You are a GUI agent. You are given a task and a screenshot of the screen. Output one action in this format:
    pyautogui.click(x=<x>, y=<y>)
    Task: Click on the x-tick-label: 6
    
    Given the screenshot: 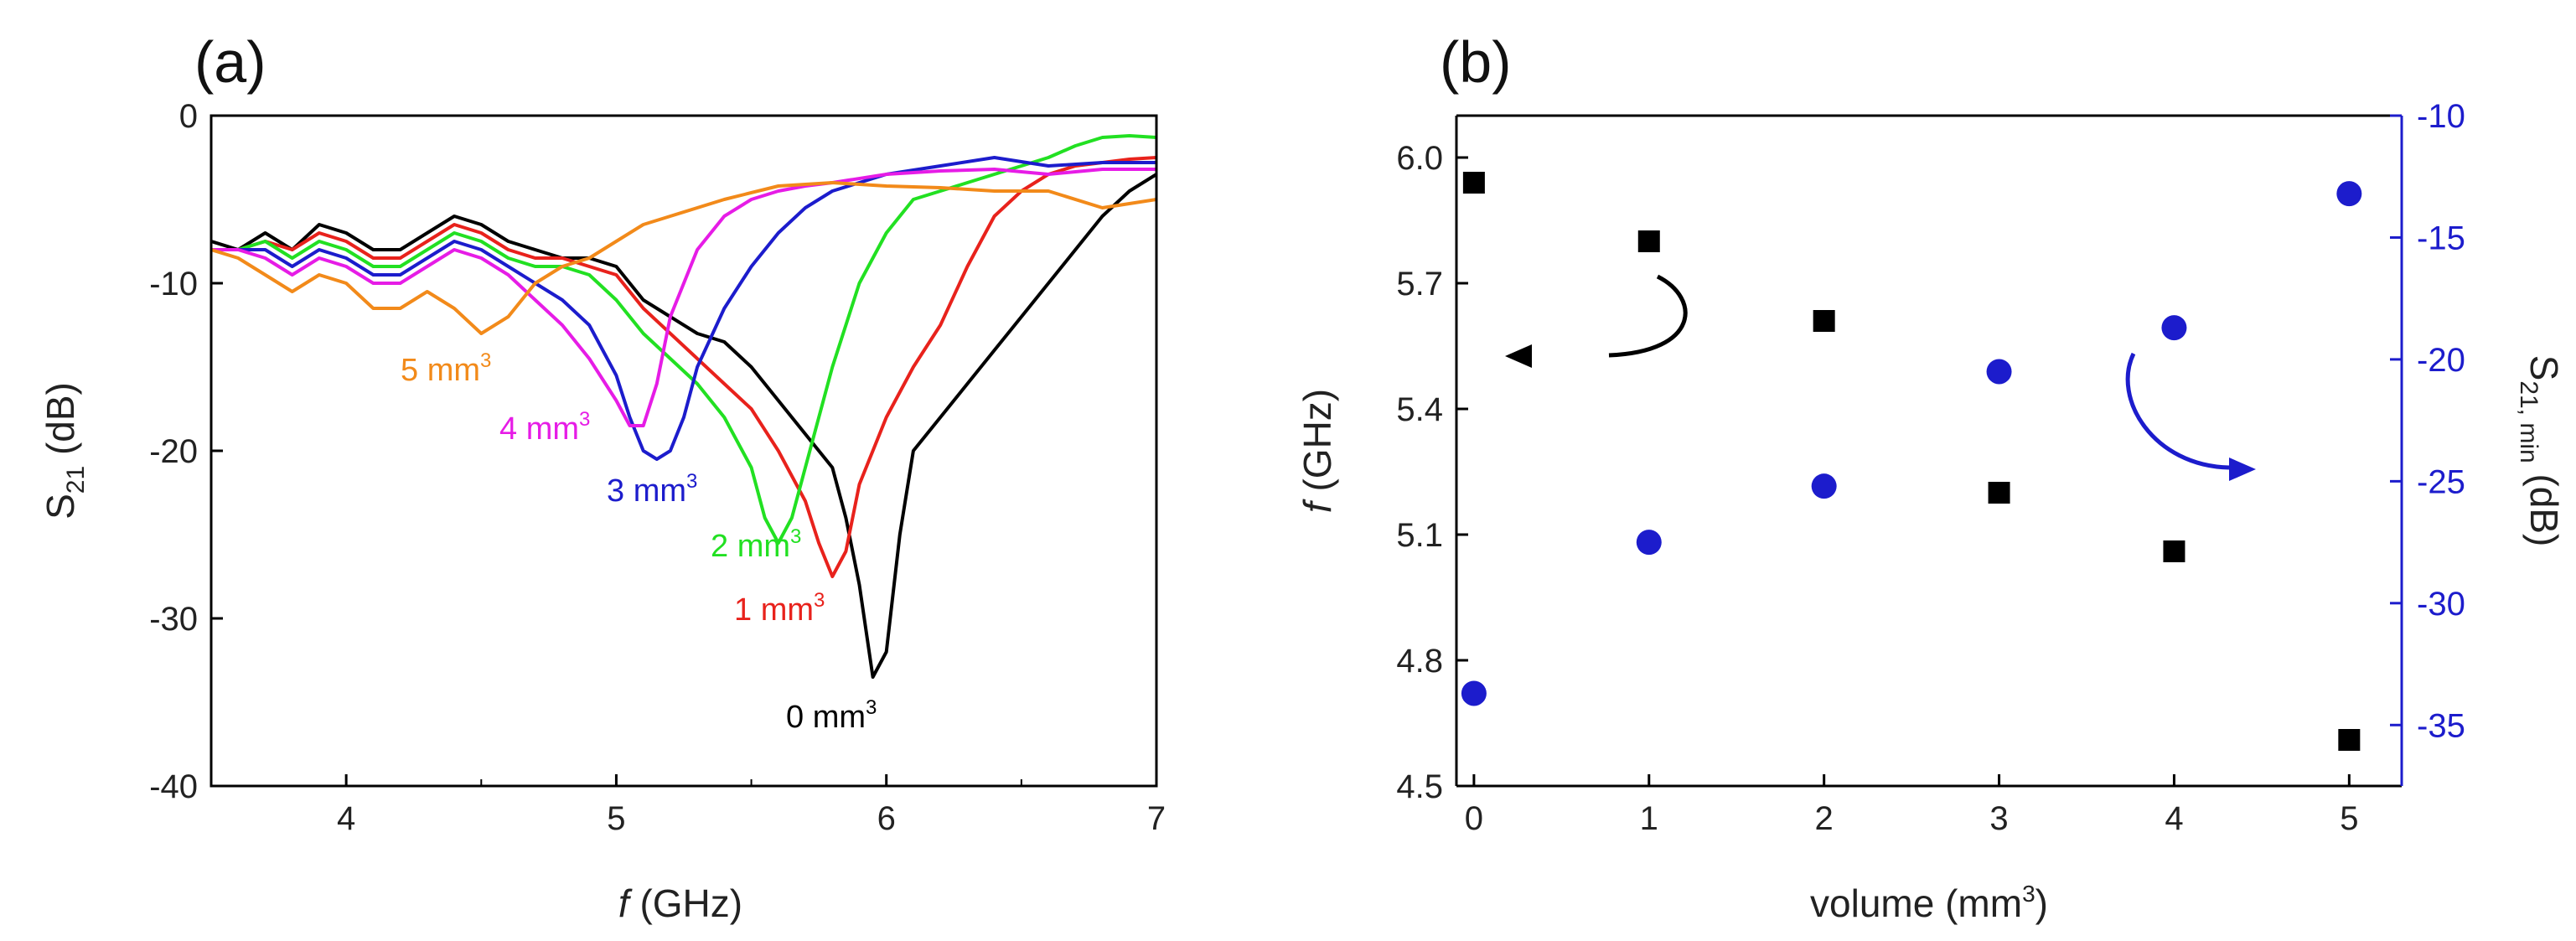 What is the action you would take?
    pyautogui.click(x=886, y=818)
    